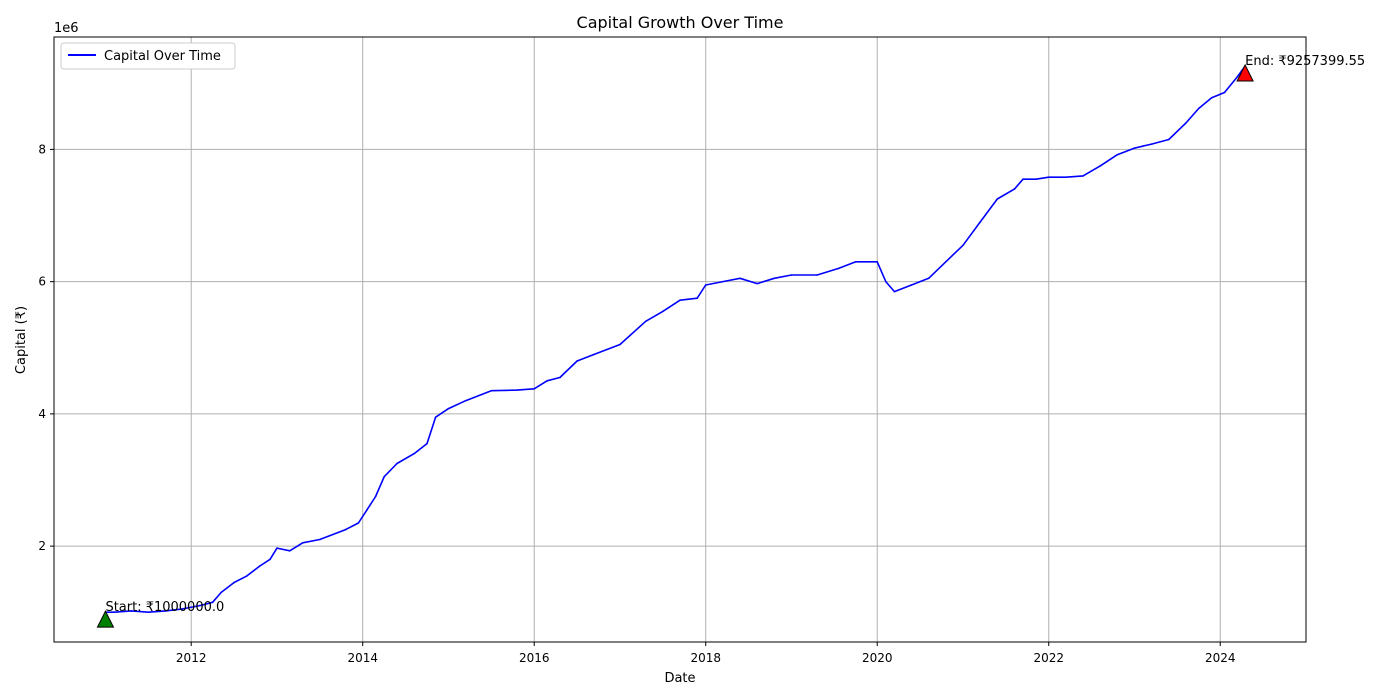 The image size is (1400, 700). What do you see at coordinates (705, 658) in the screenshot?
I see `x-tick-label: 2018` at bounding box center [705, 658].